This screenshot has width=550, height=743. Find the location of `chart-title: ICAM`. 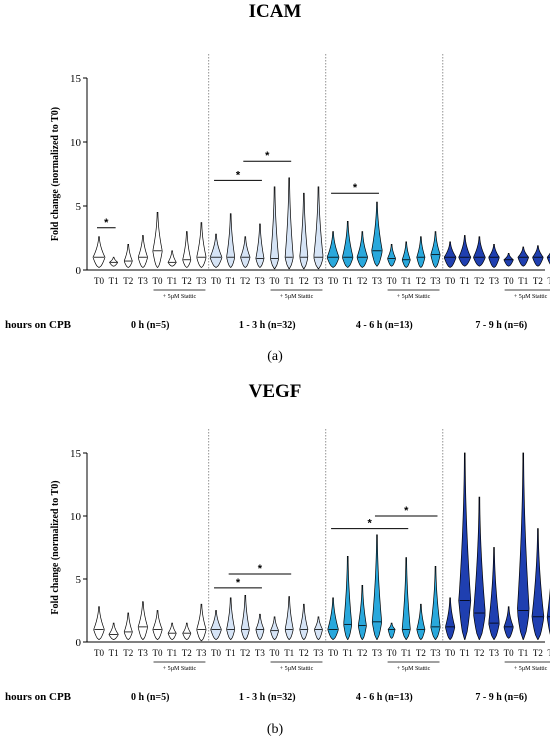

chart-title: ICAM is located at coordinates (275, 11).